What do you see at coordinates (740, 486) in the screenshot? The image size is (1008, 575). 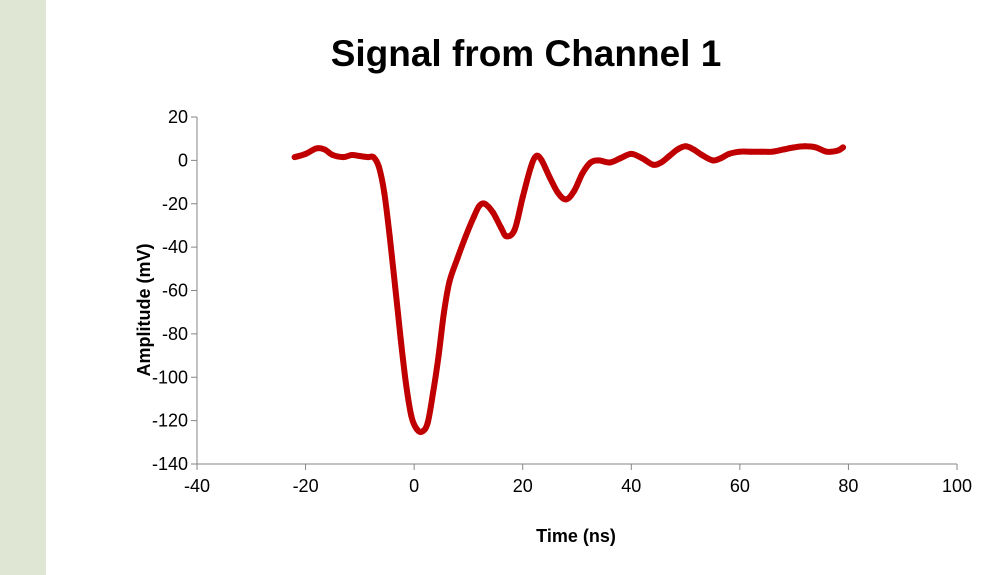 I see `x-tick-label: 60` at bounding box center [740, 486].